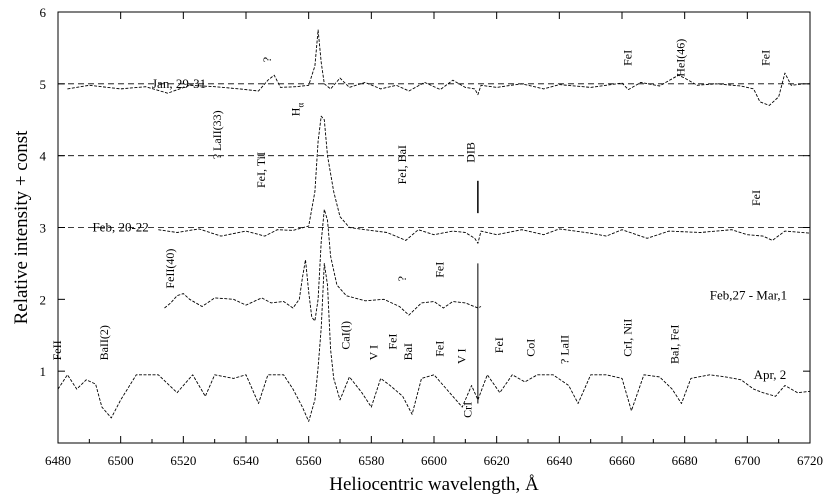  Describe the element at coordinates (468, 410) in the screenshot. I see `annotation-label: CrI` at that location.